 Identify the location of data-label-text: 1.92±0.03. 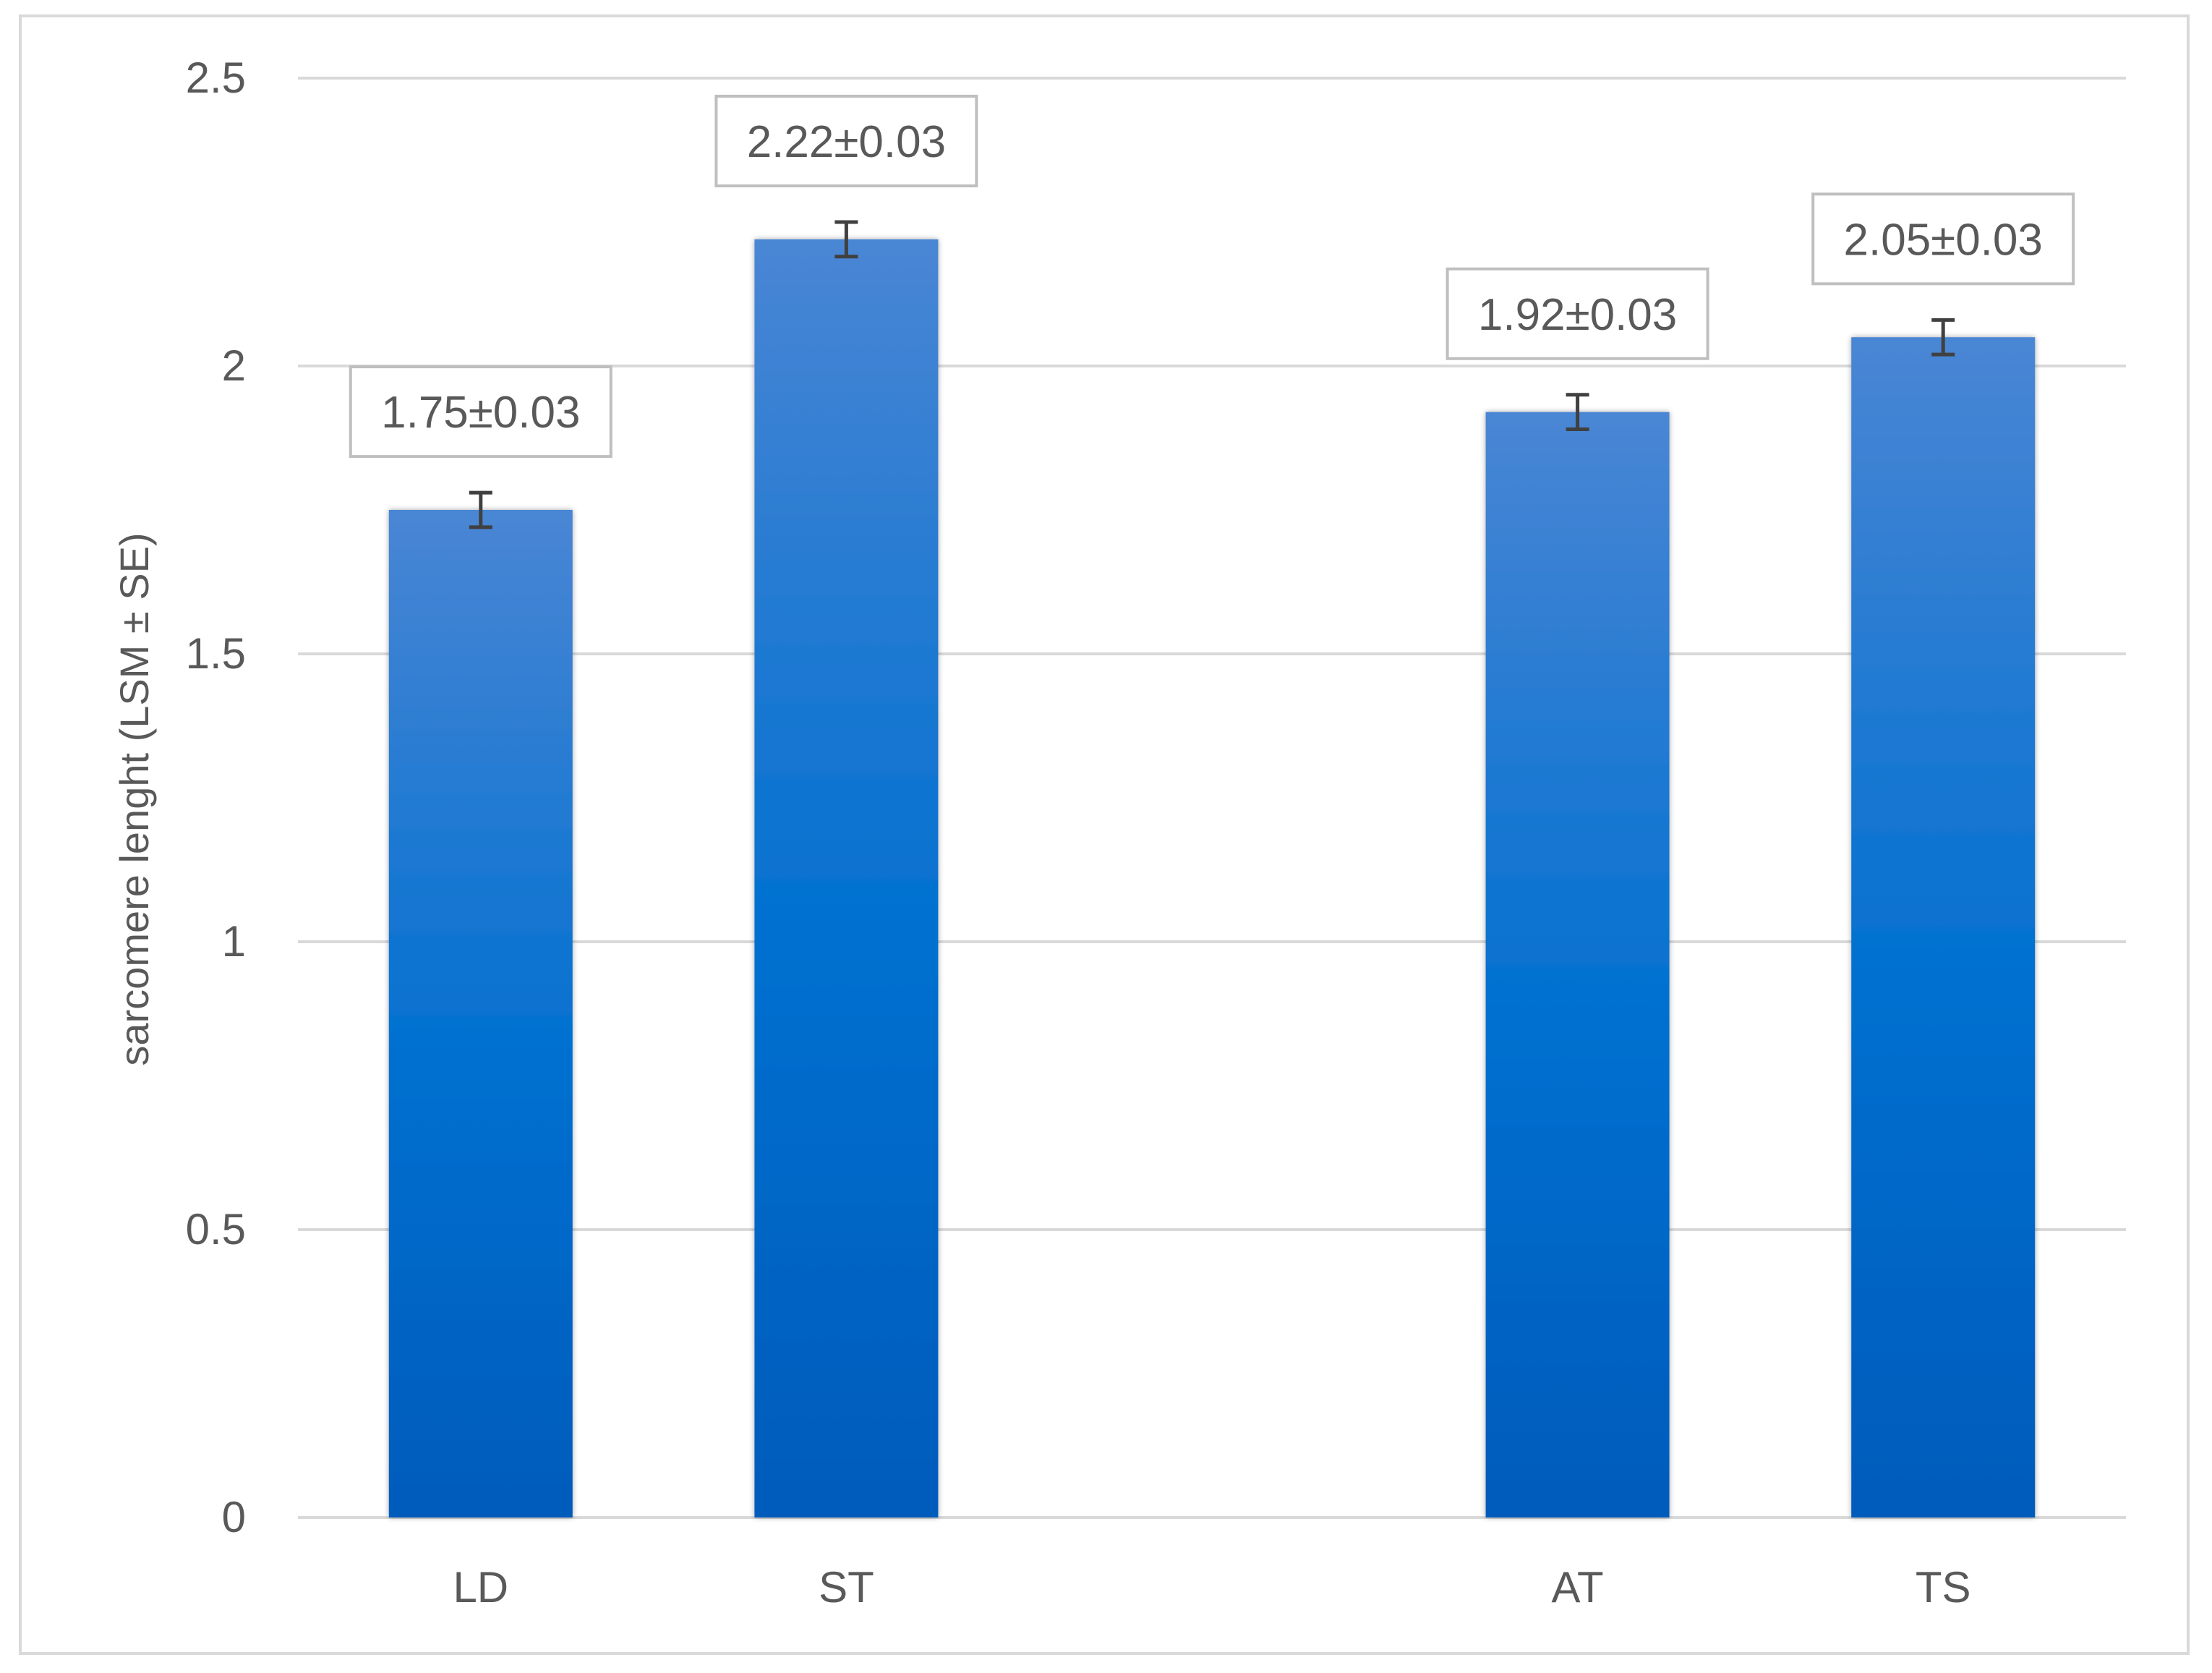
(1578, 315).